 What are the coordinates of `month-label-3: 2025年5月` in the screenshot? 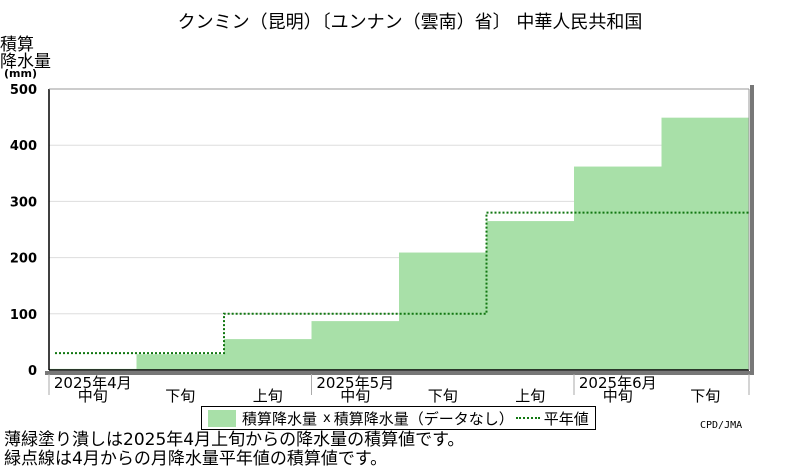 It's located at (355, 383).